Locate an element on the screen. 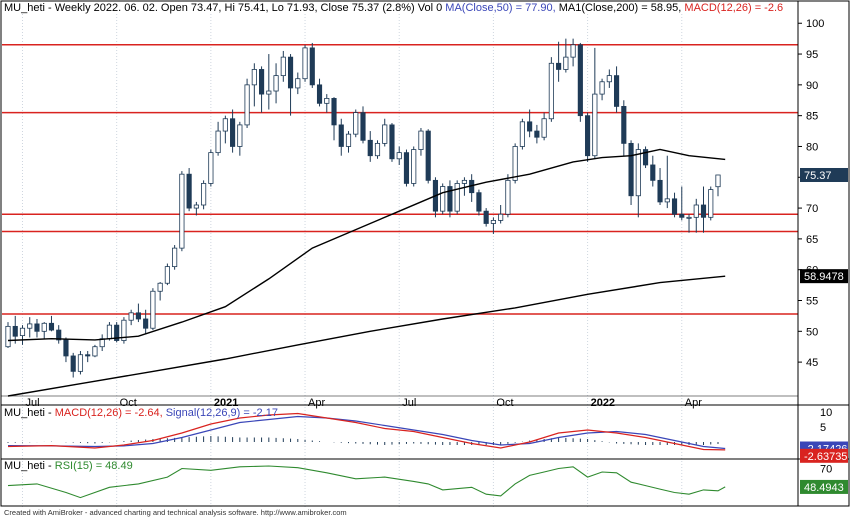 The width and height of the screenshot is (850, 520). rsi-value-tag-bg is located at coordinates (824, 486).